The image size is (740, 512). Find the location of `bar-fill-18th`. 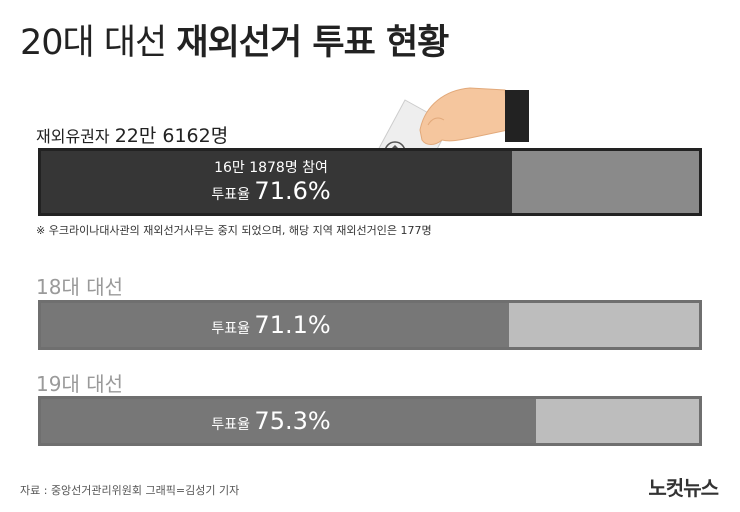

bar-fill-18th is located at coordinates (275, 325).